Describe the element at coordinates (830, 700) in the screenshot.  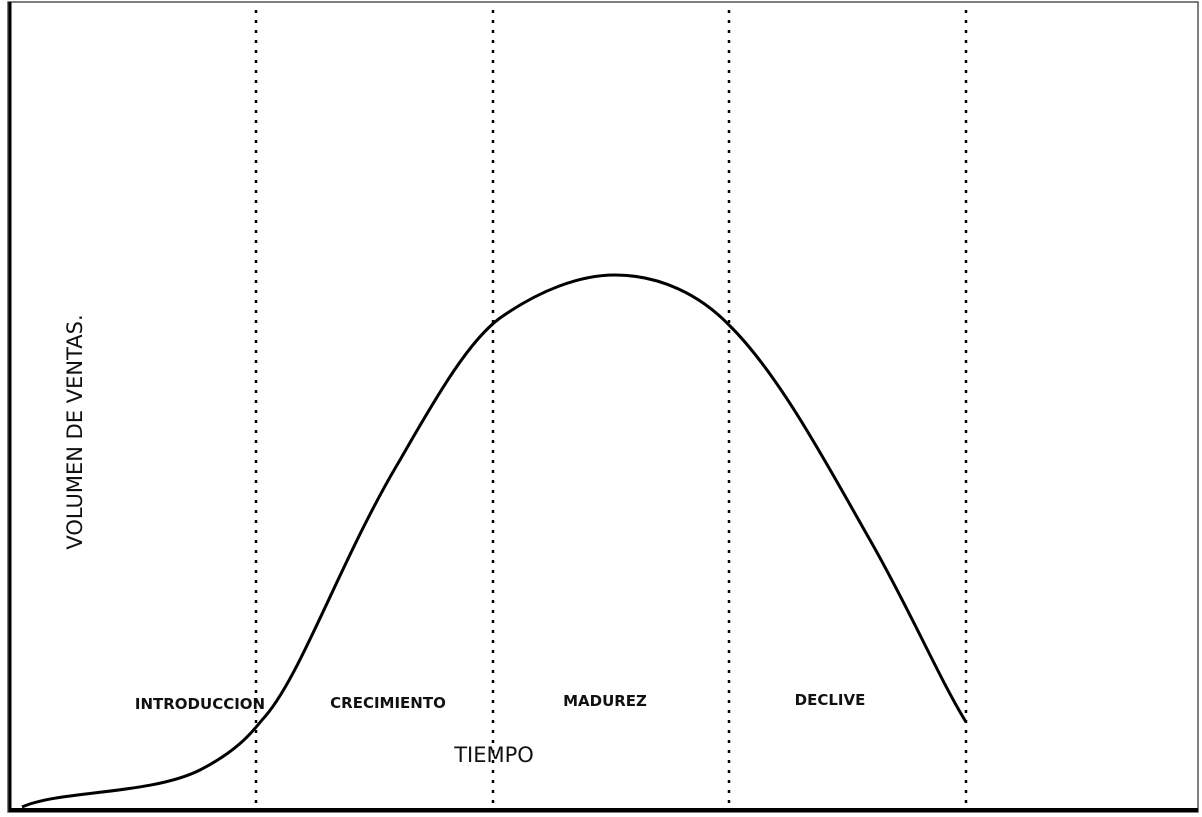
I see `stage-label: DECLIVE` at that location.